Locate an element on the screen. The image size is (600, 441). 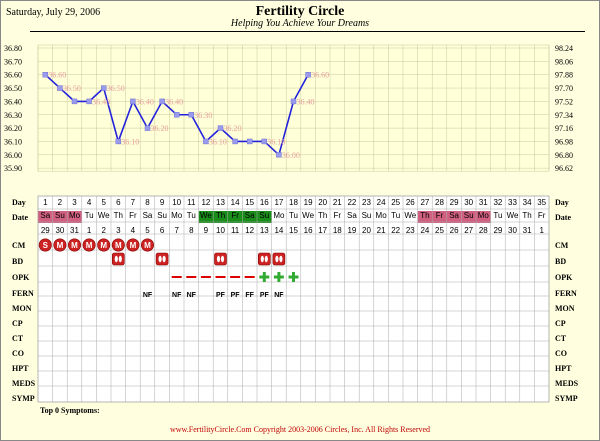
bbt-value-label: 36.50 is located at coordinates (116, 88).